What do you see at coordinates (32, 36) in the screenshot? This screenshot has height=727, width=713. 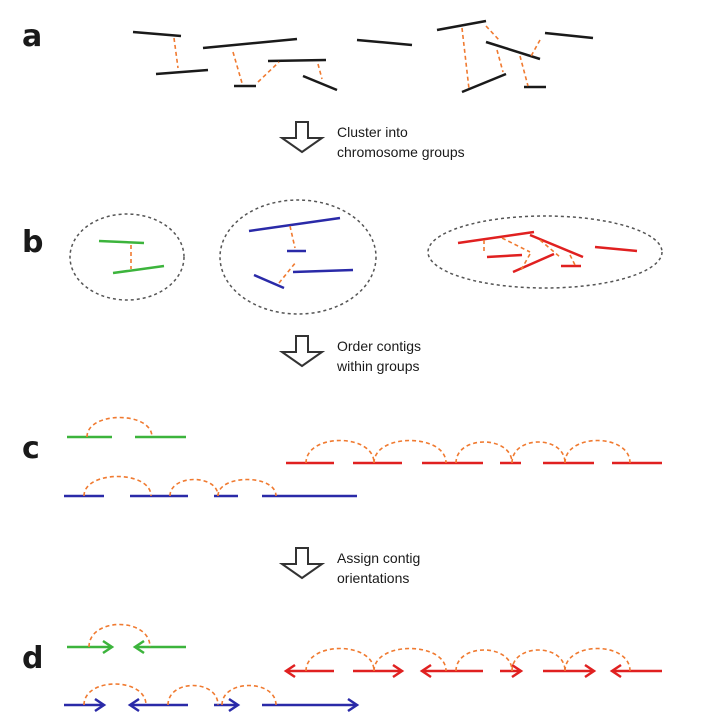 I see `panel-label-a: a` at bounding box center [32, 36].